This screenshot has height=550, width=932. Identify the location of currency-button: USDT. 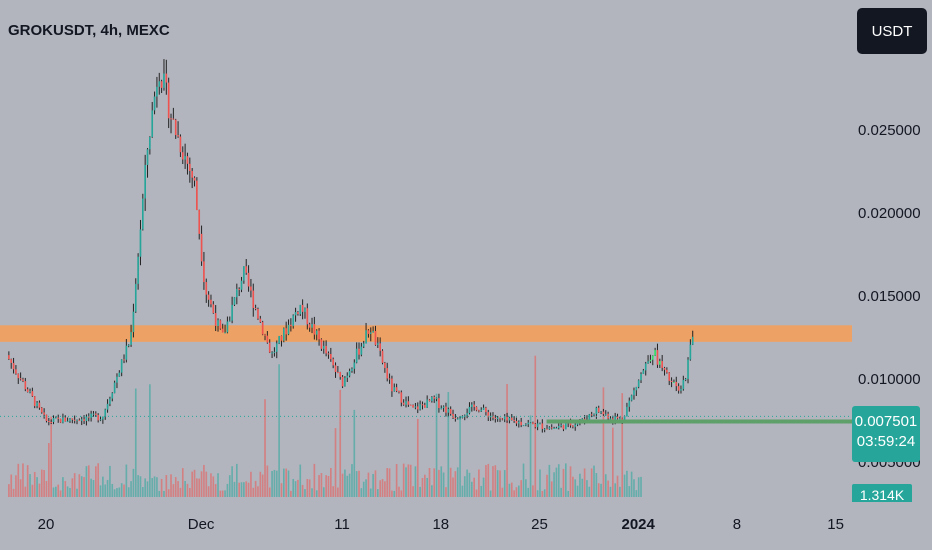
(892, 31).